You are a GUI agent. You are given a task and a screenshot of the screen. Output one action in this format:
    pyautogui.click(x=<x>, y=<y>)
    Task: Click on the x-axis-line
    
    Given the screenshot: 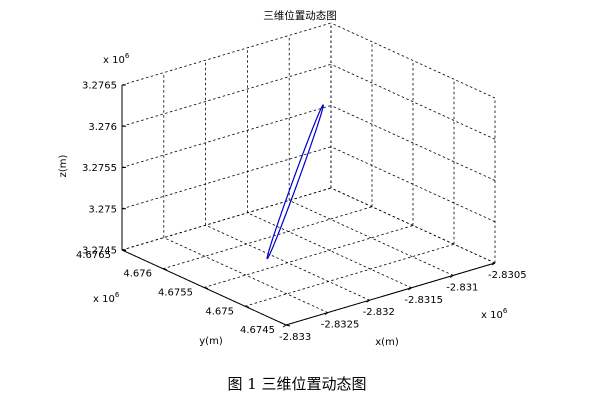 What is the action you would take?
    pyautogui.click(x=390, y=294)
    